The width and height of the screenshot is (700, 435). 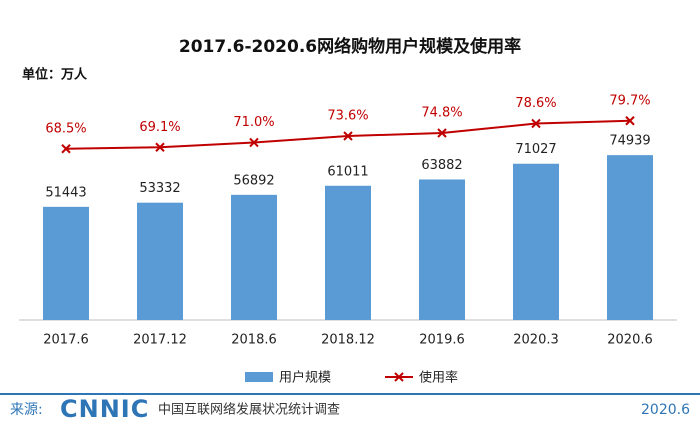 What do you see at coordinates (535, 149) in the screenshot?
I see `bar-label: 71027` at bounding box center [535, 149].